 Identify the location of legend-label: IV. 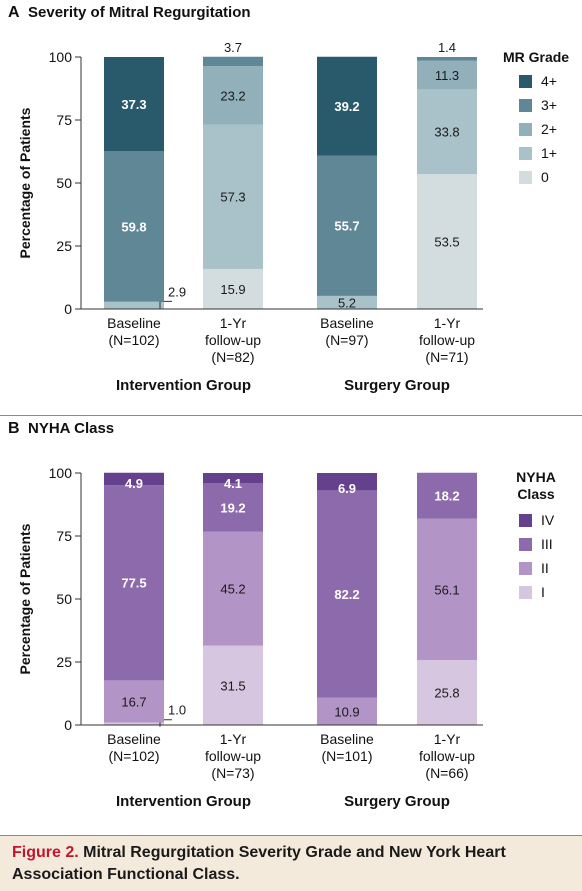
(548, 520).